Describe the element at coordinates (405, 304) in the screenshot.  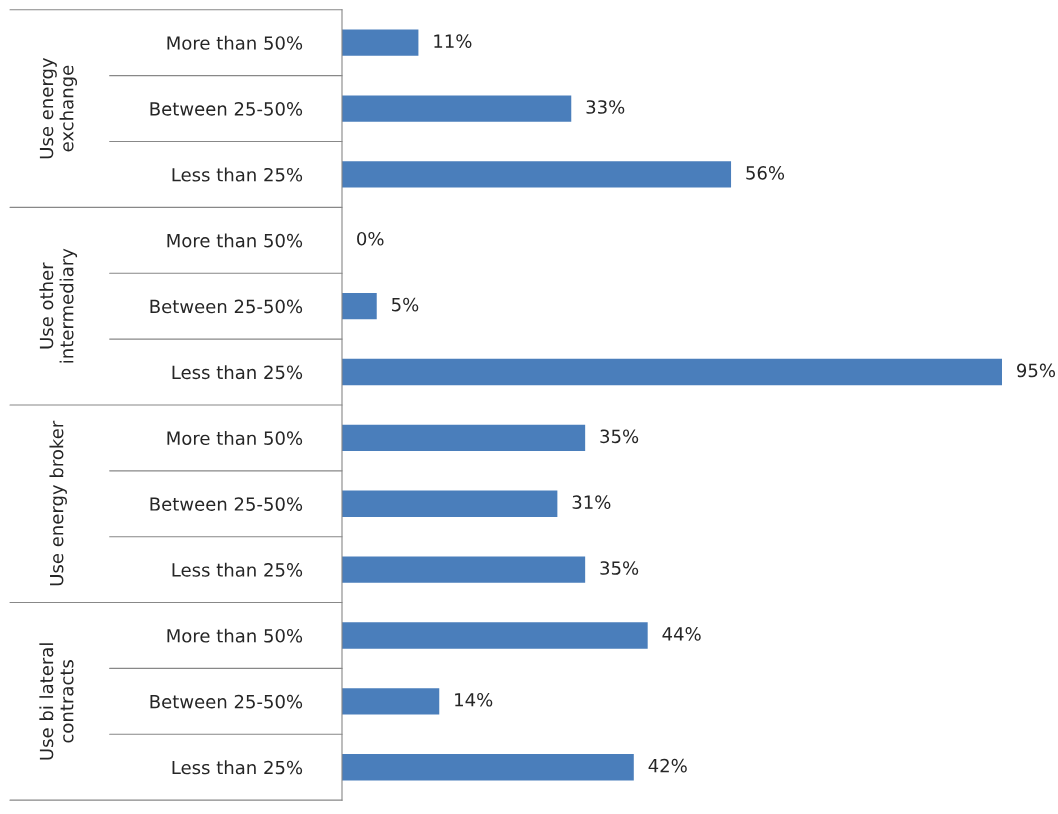
I see `data-label: 5%` at that location.